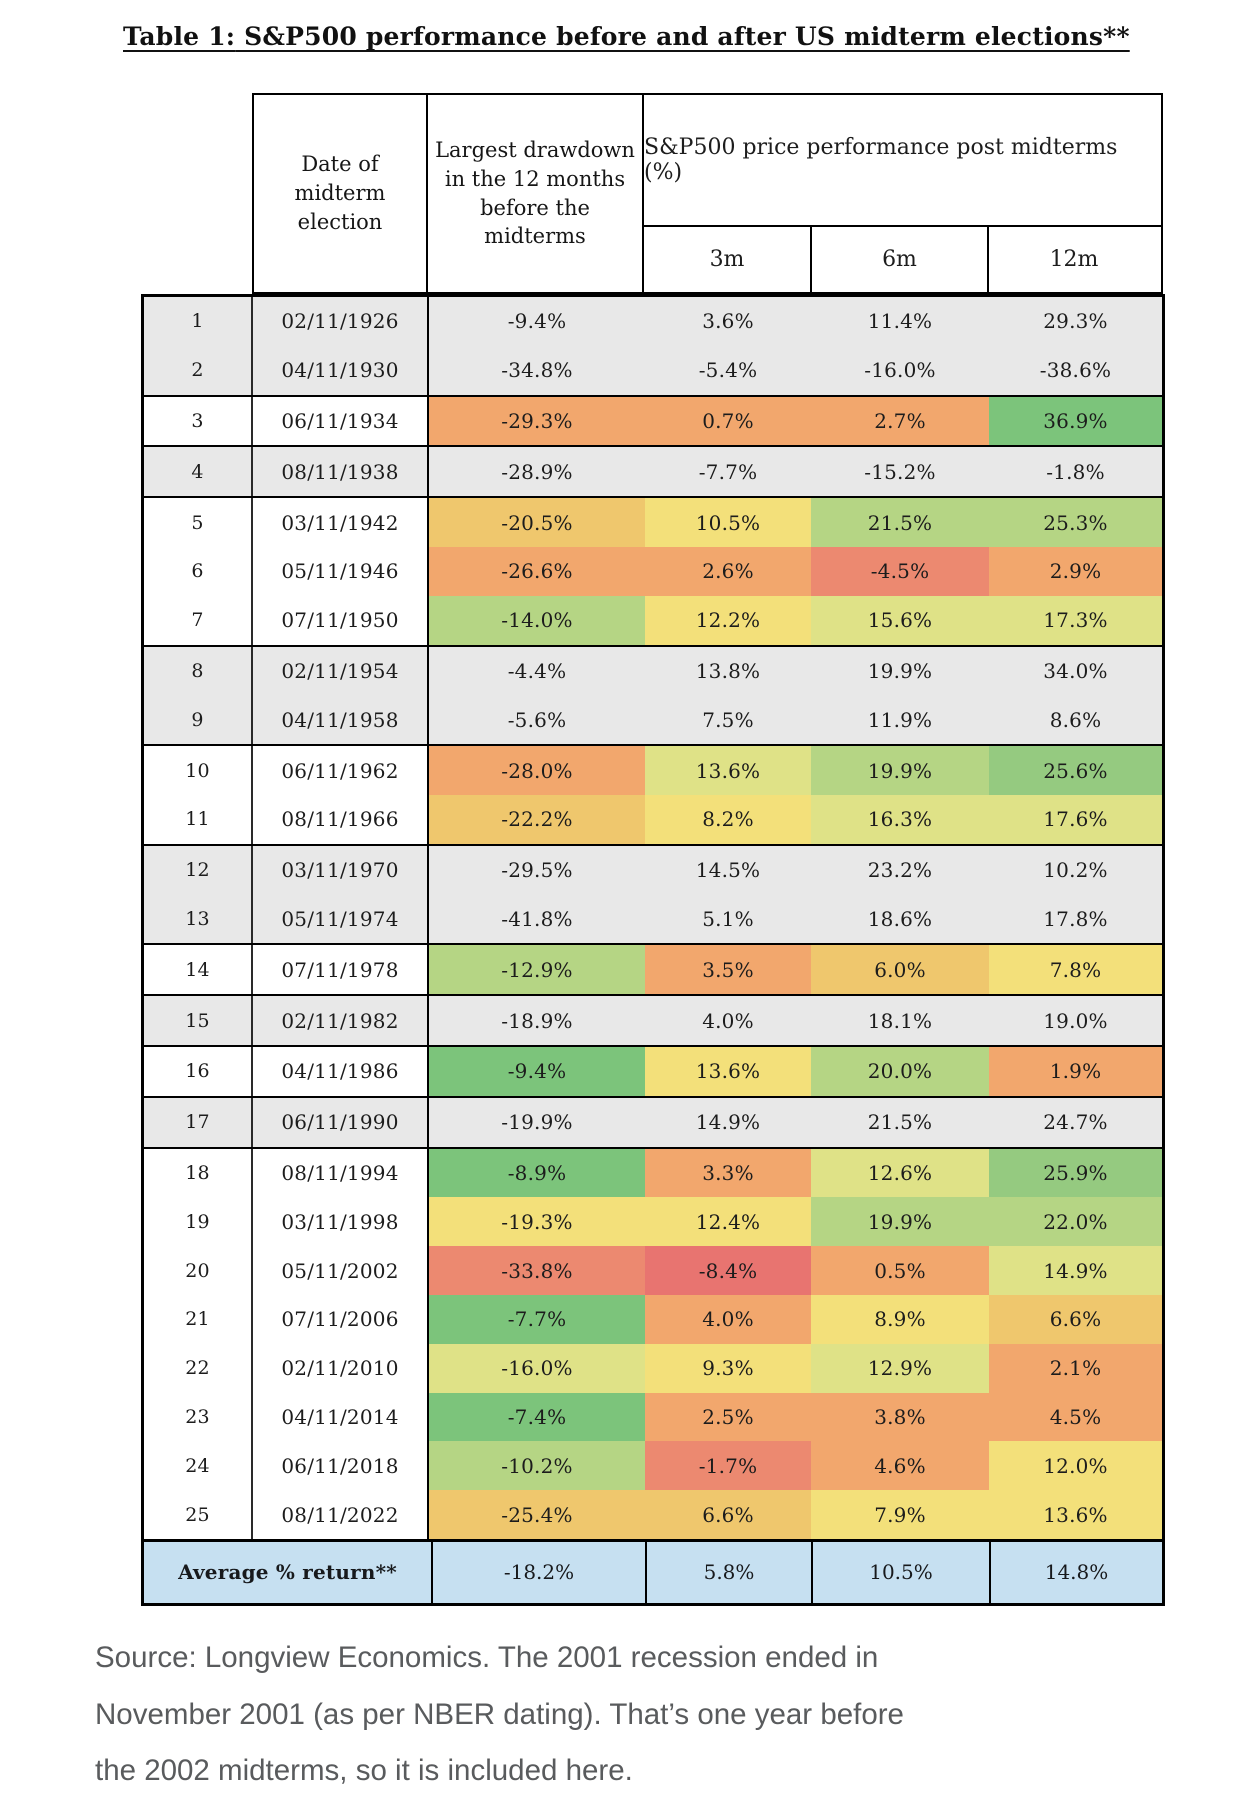 The width and height of the screenshot is (1256, 1808). What do you see at coordinates (198, 1514) in the screenshot?
I see `row-number-cell: 25` at bounding box center [198, 1514].